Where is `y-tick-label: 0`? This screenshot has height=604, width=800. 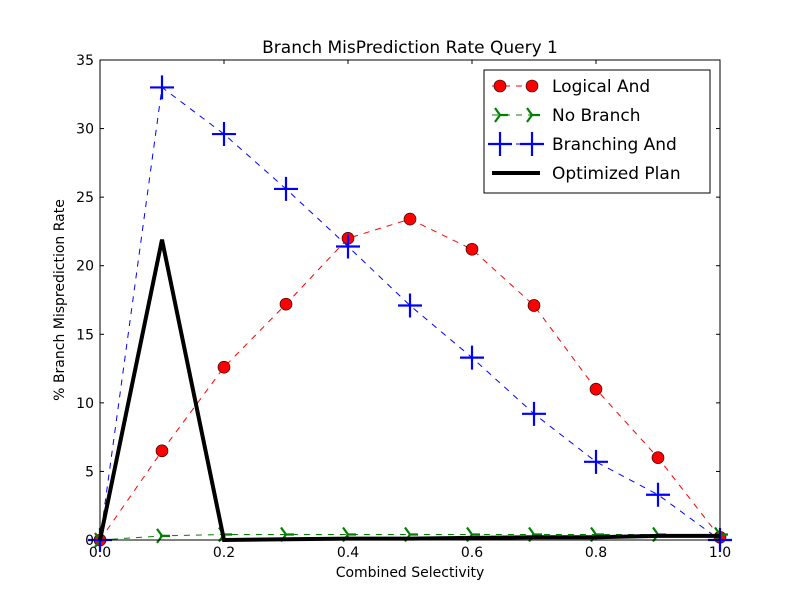 y-tick-label: 0 is located at coordinates (89, 541).